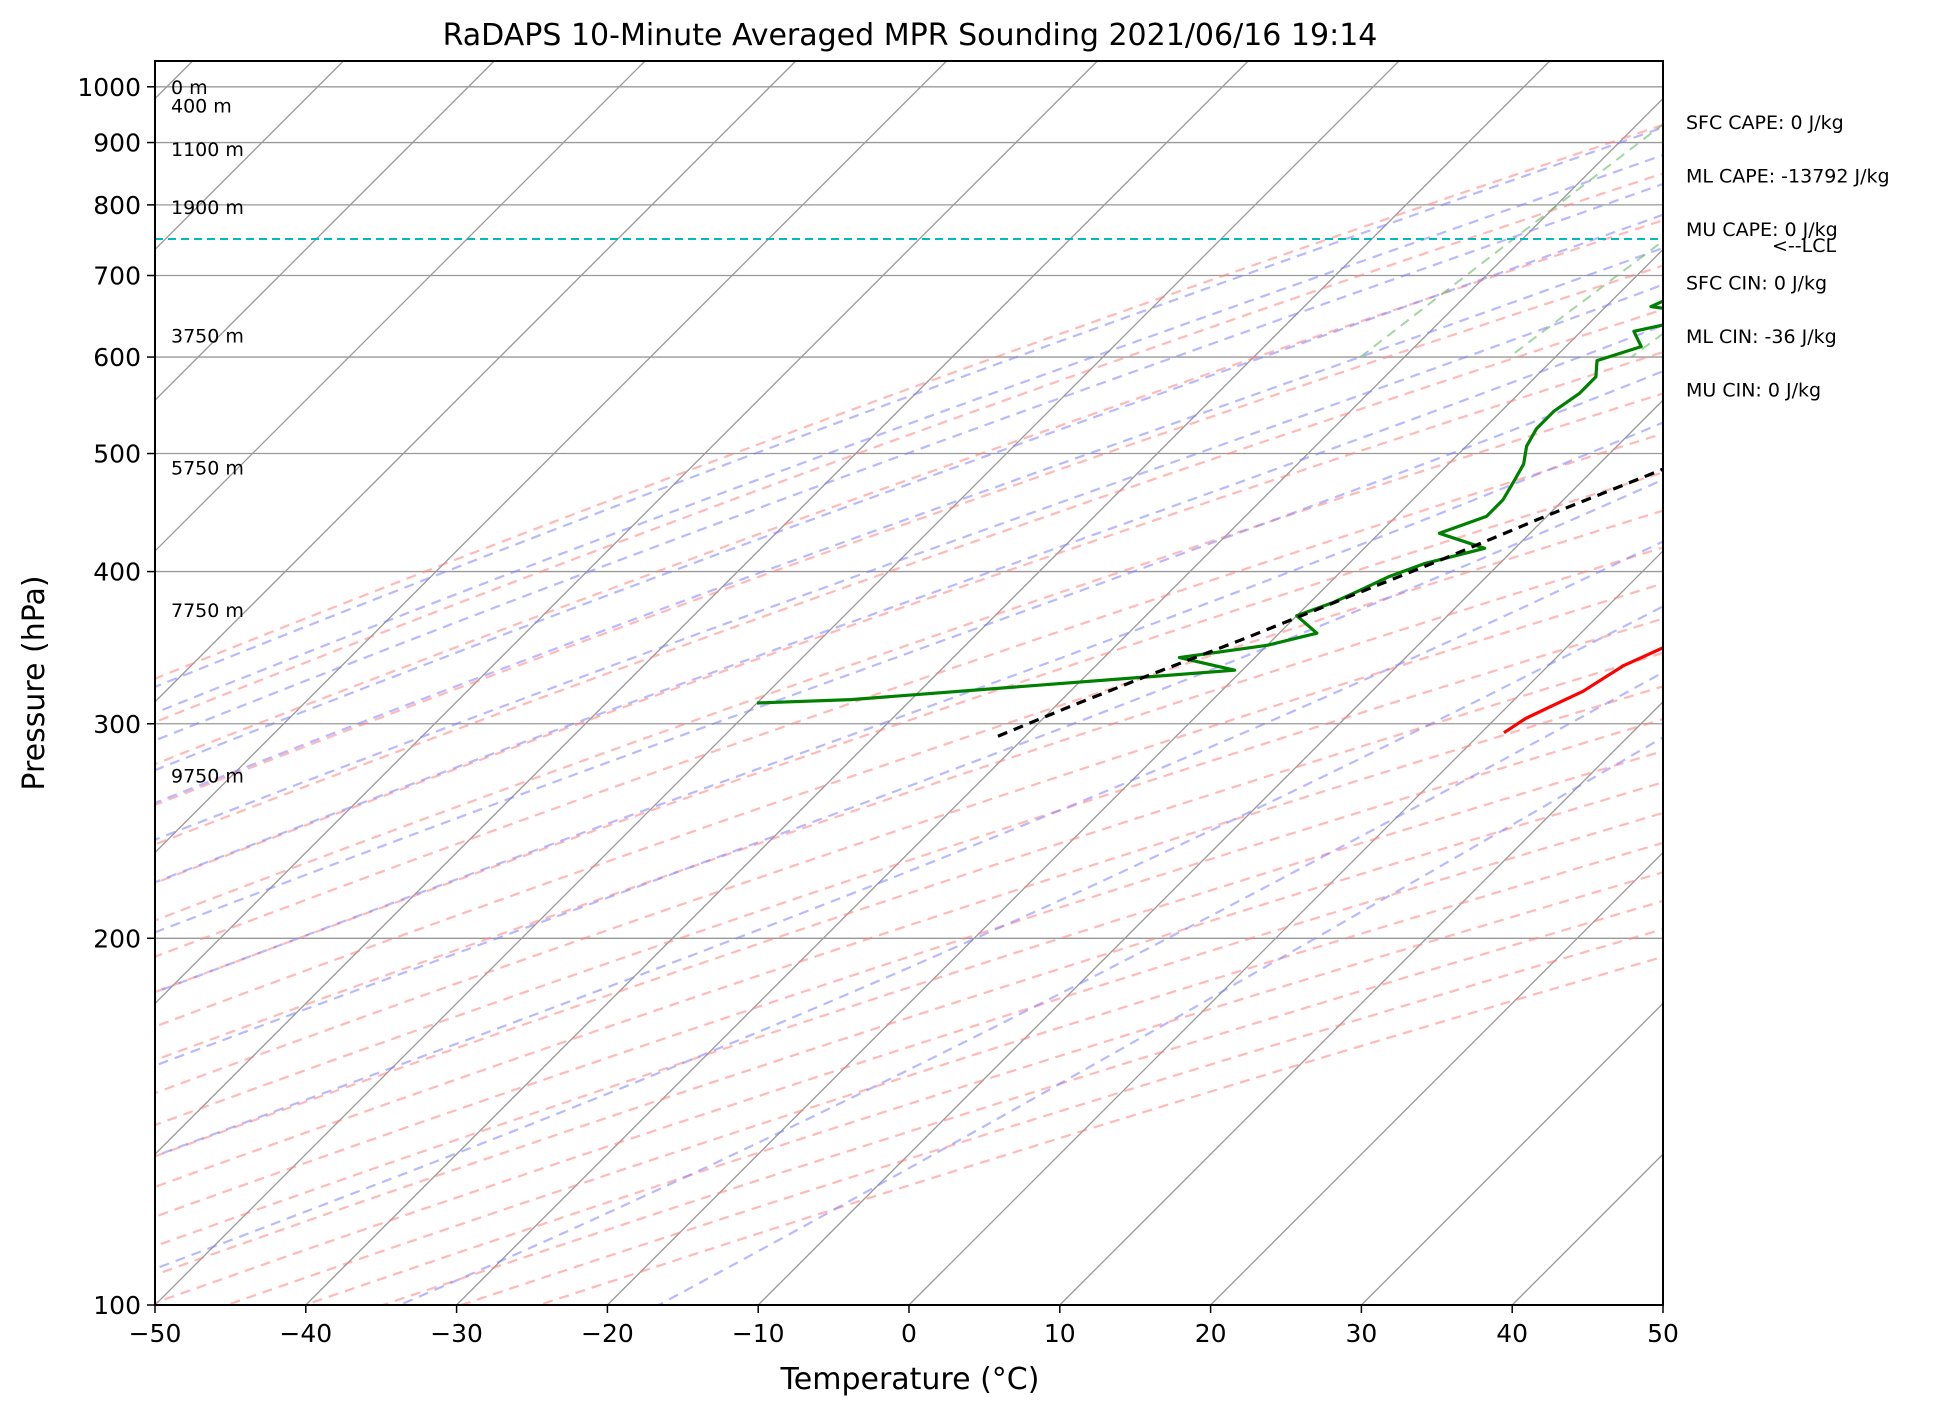 Image resolution: width=1936 pixels, height=1406 pixels. What do you see at coordinates (1756, 284) in the screenshot?
I see `stat-line: SFC CIN: 0 J/kg` at bounding box center [1756, 284].